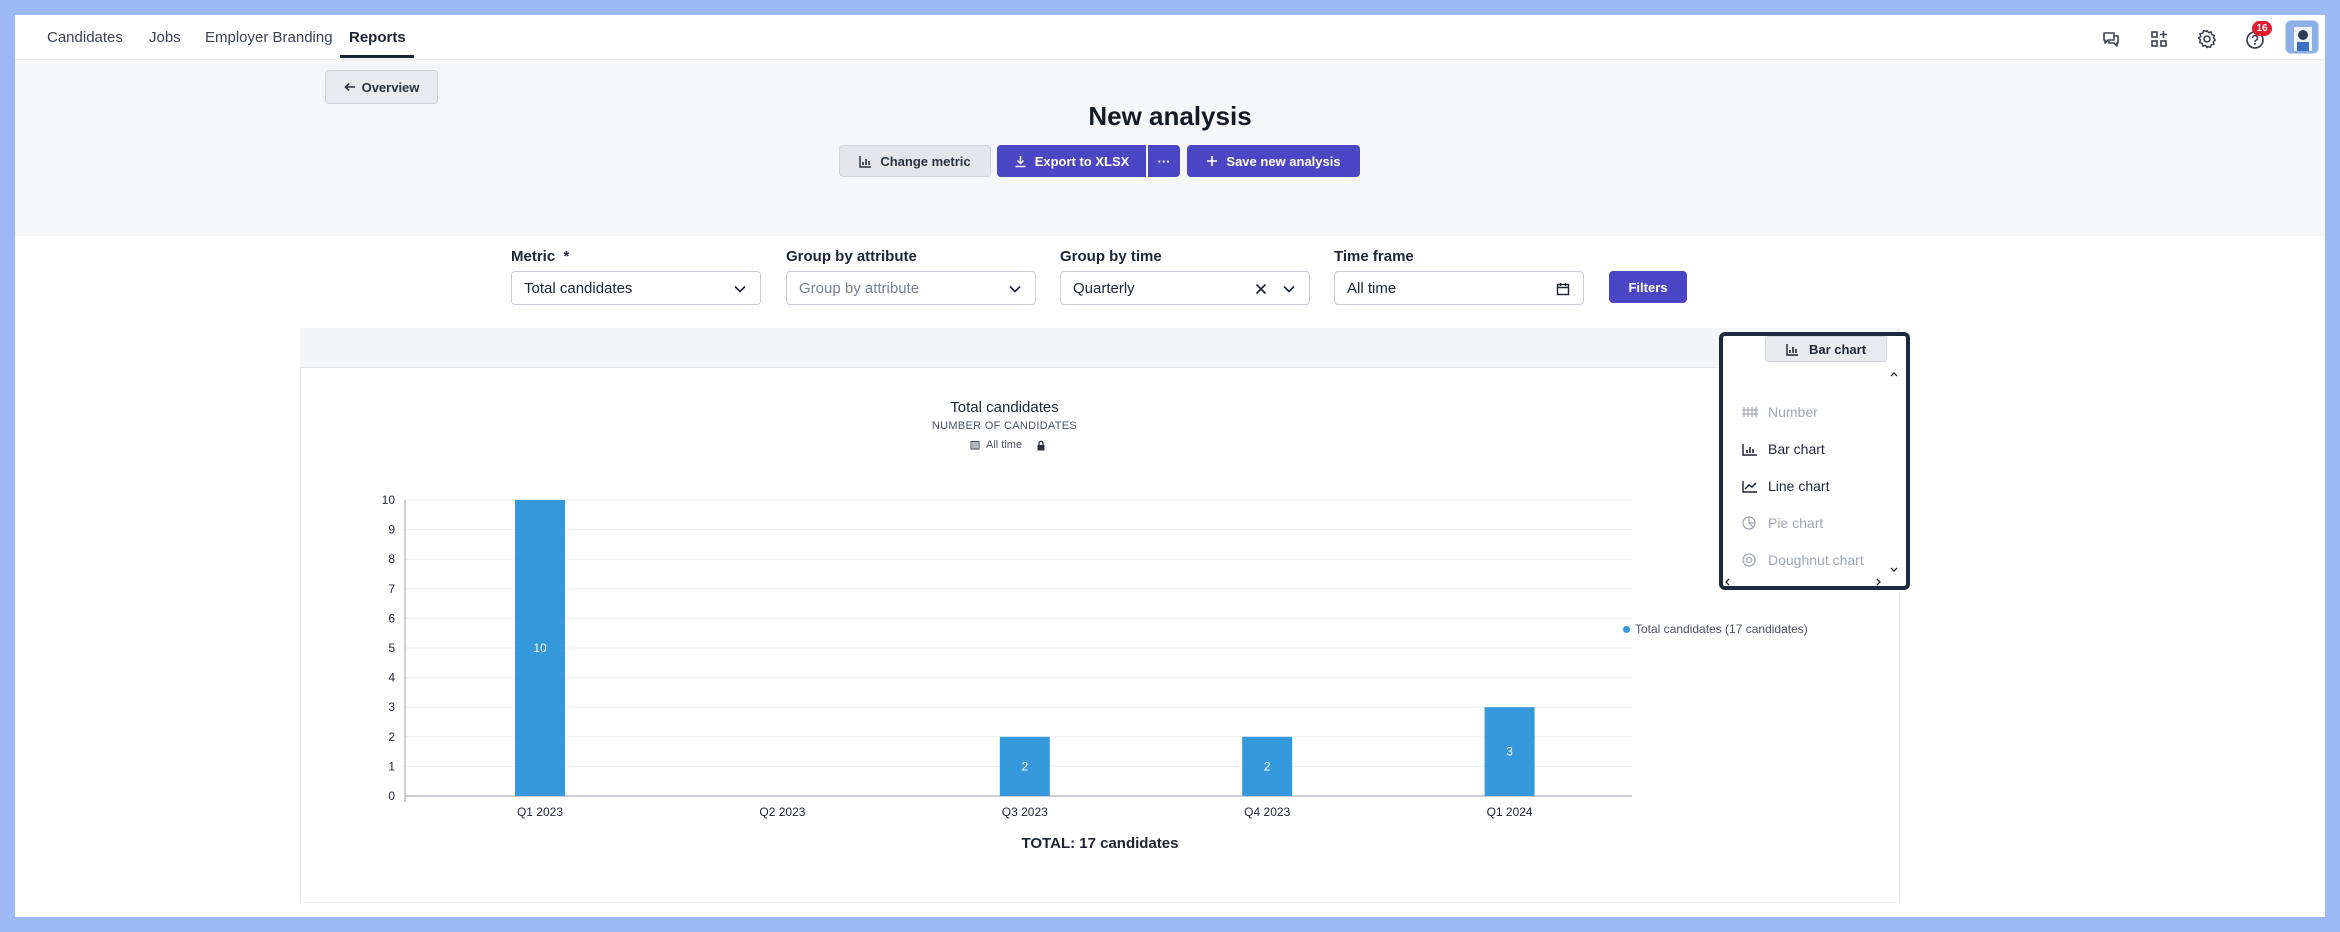  I want to click on apps-icon, so click(2159, 39).